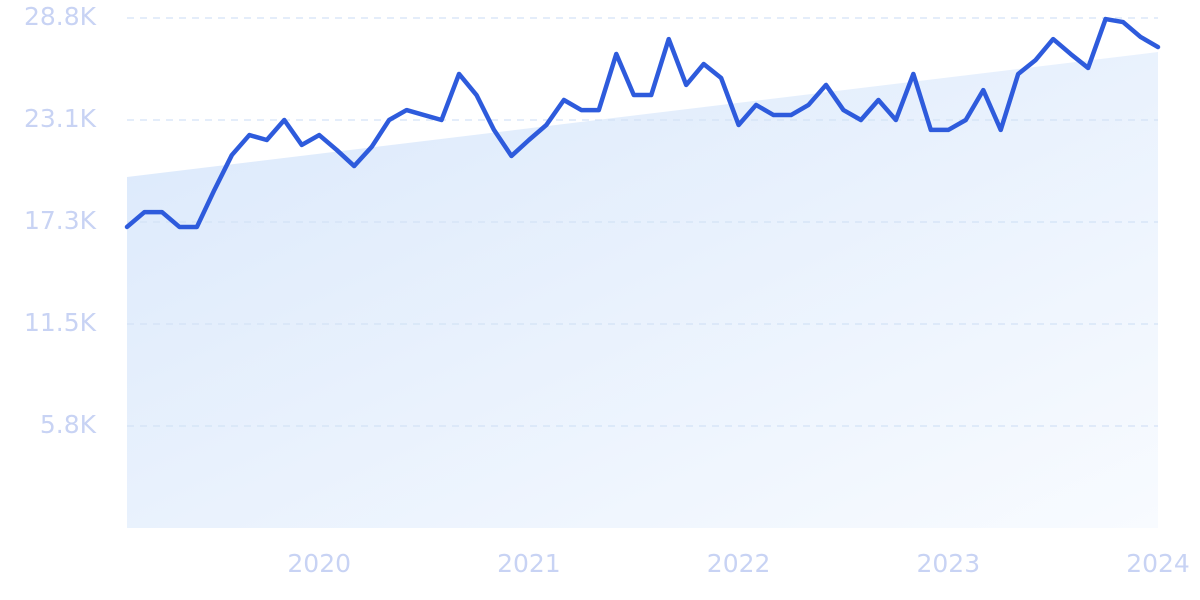 This screenshot has height=600, width=1200. What do you see at coordinates (60, 322) in the screenshot?
I see `y-tick-label: 11.5K` at bounding box center [60, 322].